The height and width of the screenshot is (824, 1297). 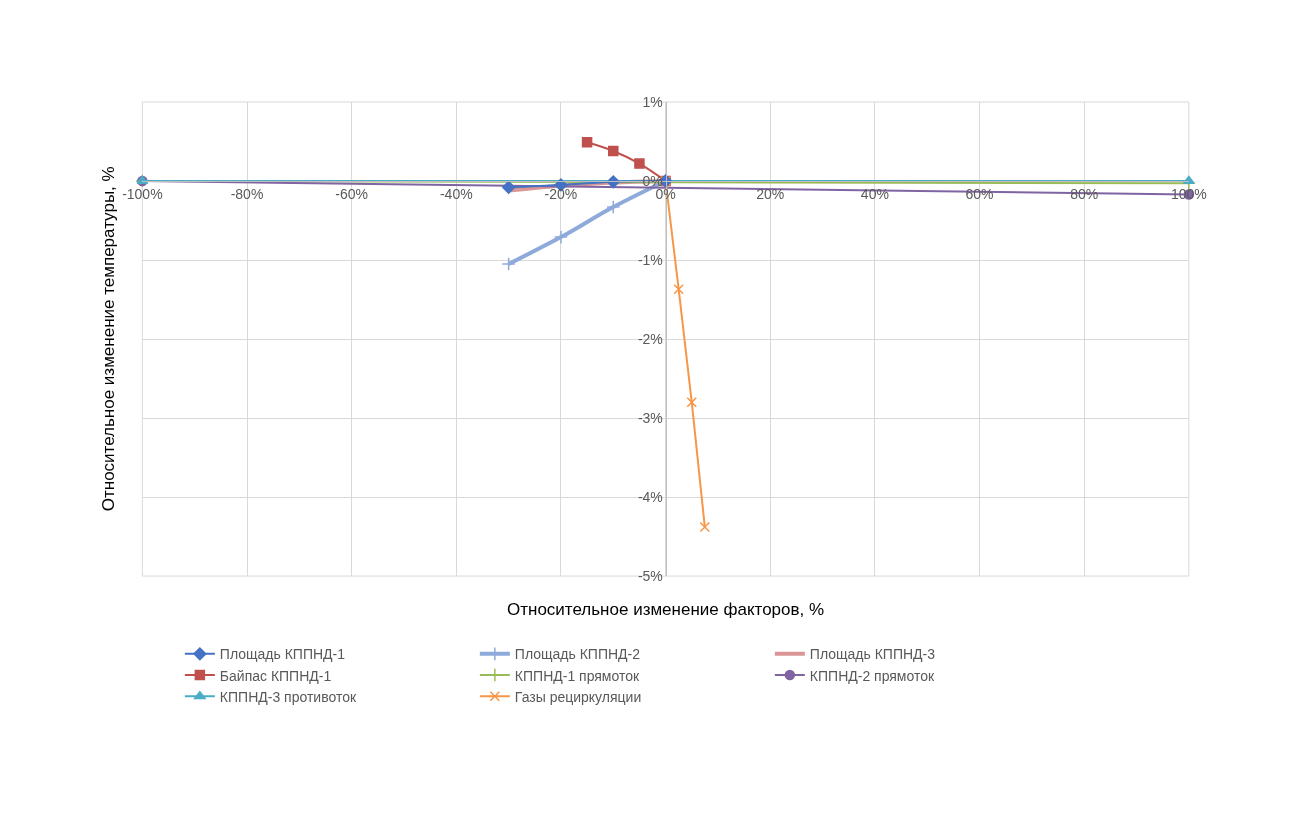 I want to click on x-tick-label: -40%, so click(x=456, y=193).